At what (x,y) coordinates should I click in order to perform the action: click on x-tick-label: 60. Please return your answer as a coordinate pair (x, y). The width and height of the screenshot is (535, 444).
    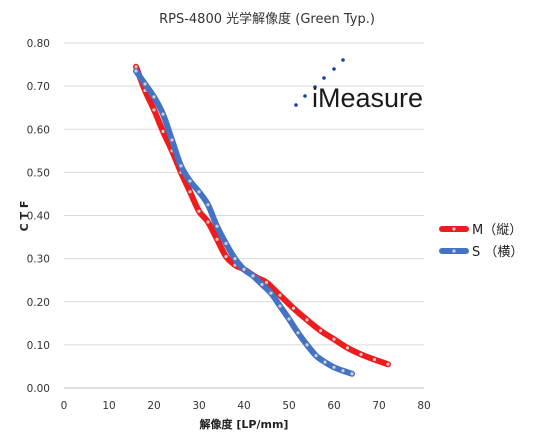
    Looking at the image, I should click on (333, 406).